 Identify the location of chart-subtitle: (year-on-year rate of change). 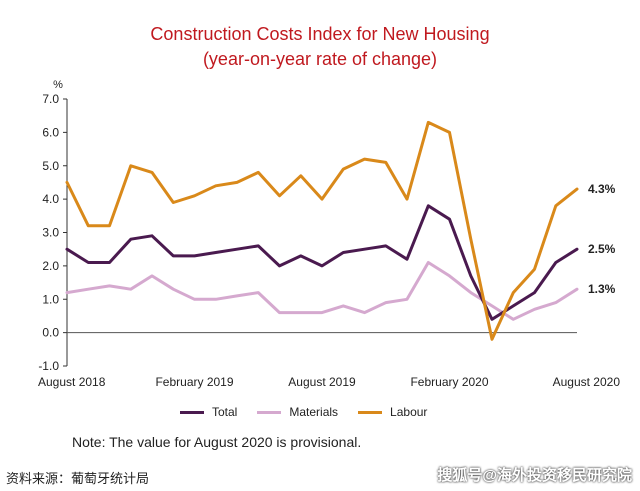
(320, 59).